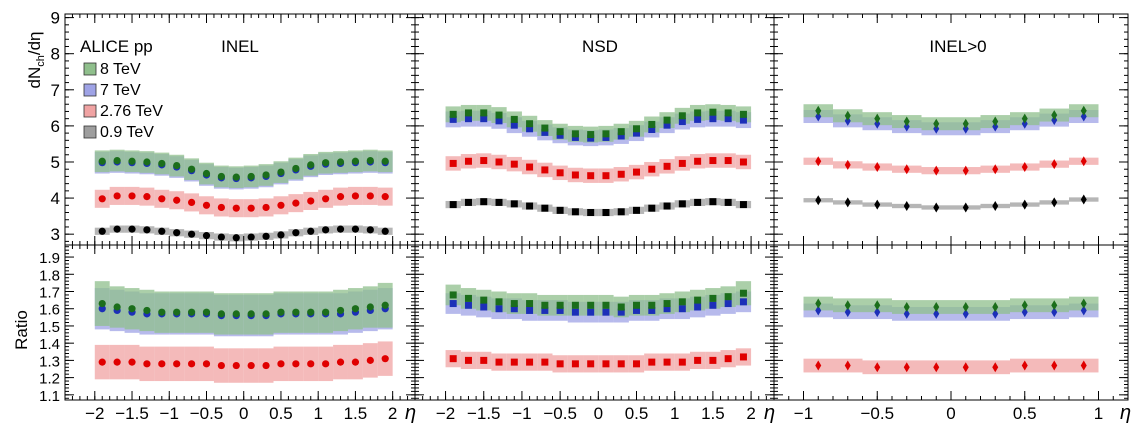  Describe the element at coordinates (957, 46) in the screenshot. I see `panel-label-inel-gt0: INEL>0` at that location.